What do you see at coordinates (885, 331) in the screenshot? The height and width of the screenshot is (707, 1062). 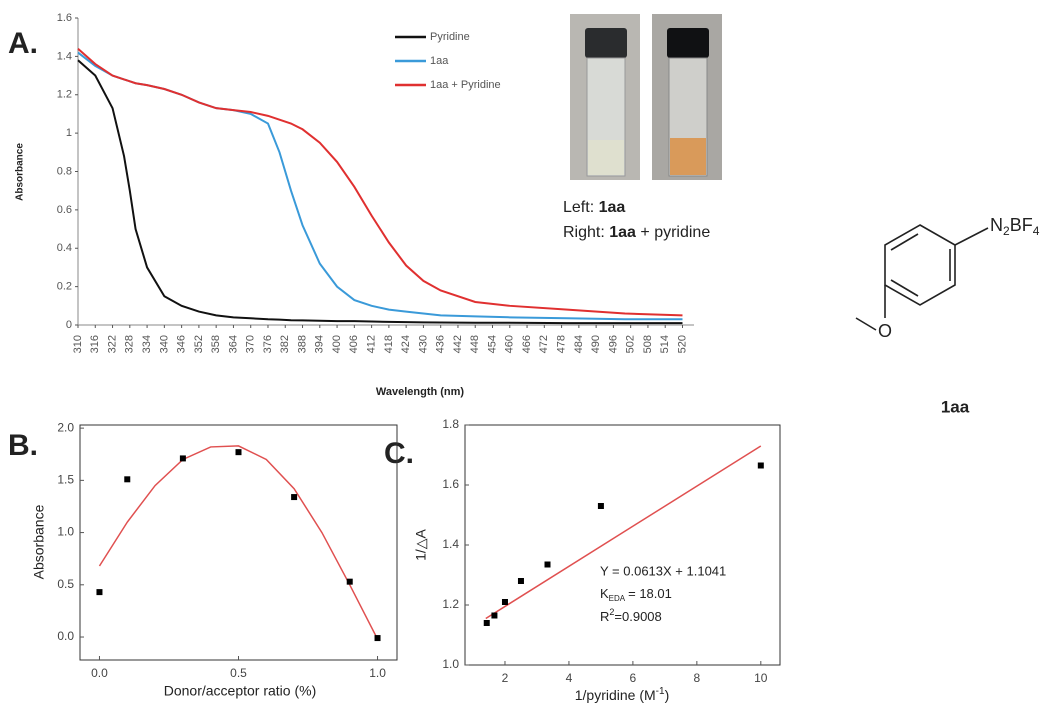 I see `atom: O` at bounding box center [885, 331].